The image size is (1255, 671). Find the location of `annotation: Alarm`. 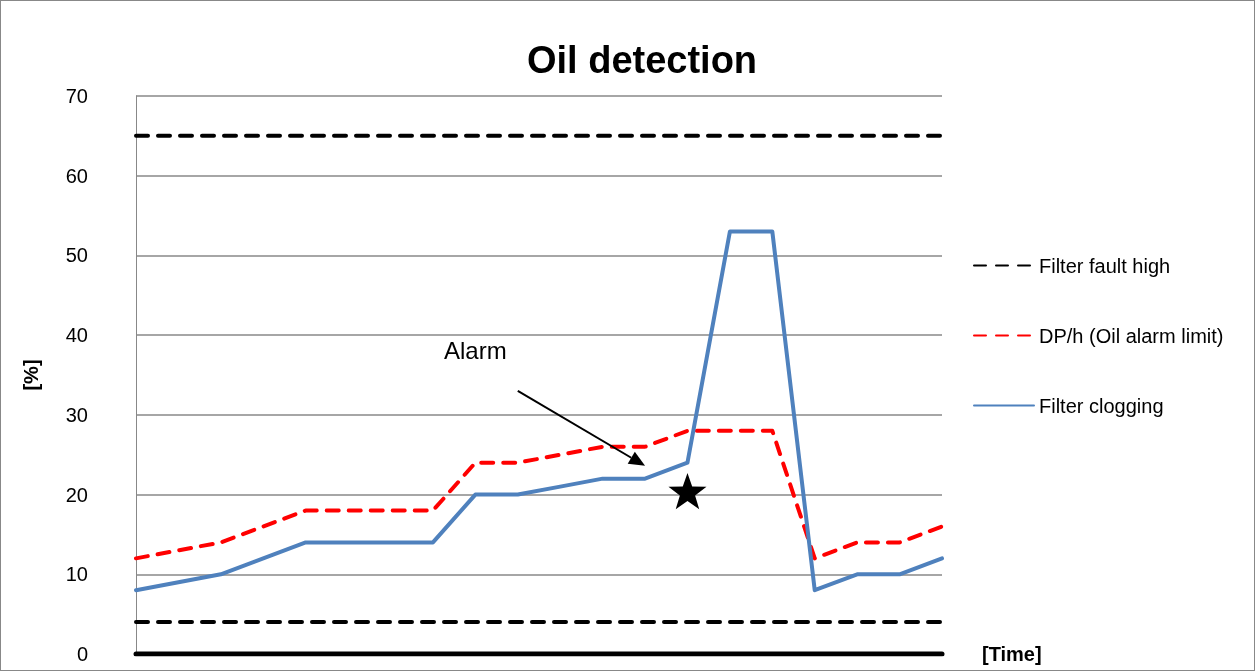

annotation: Alarm is located at coordinates (475, 351).